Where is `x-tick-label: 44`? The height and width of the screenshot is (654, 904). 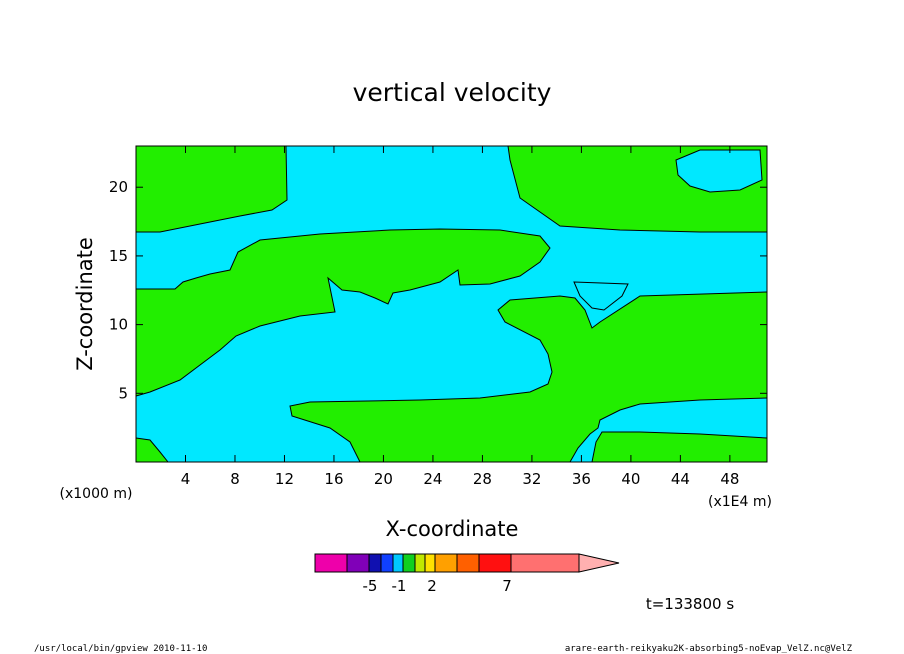 x-tick-label: 44 is located at coordinates (680, 479).